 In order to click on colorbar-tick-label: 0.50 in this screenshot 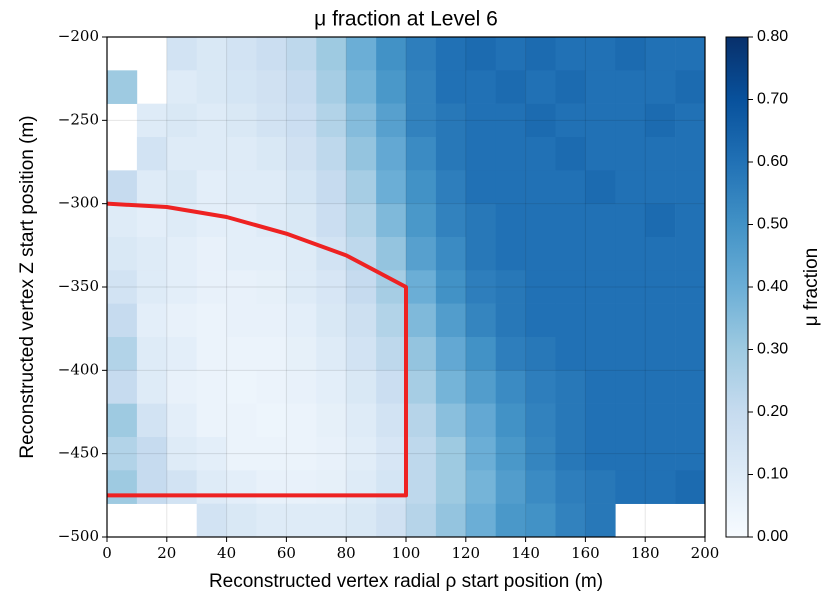, I will do `click(772, 224)`.